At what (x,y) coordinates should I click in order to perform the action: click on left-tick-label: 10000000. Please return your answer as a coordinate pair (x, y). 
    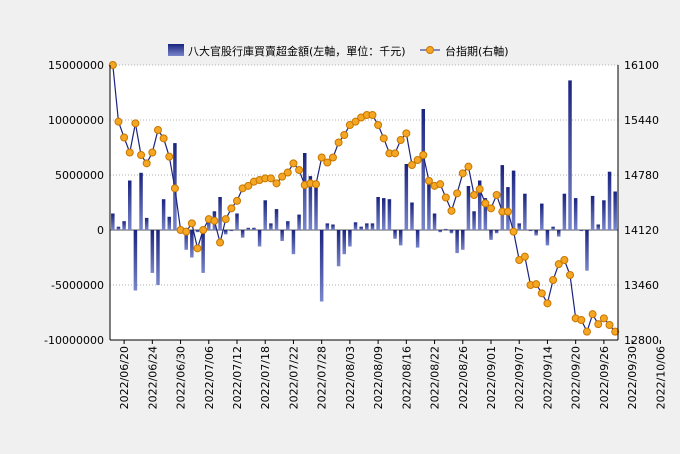
    Looking at the image, I should click on (76, 120).